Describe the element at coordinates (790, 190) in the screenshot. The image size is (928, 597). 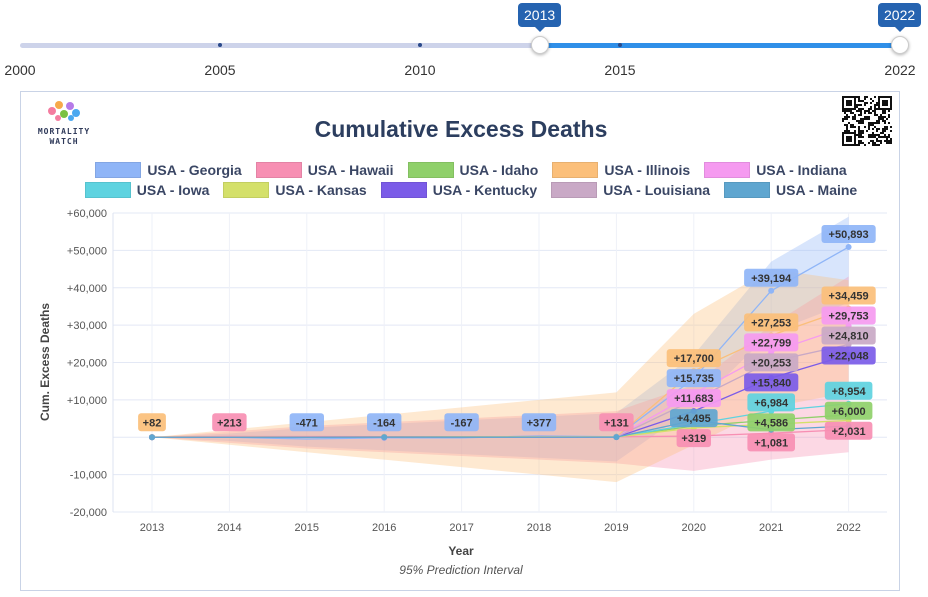
I see `legend-item: USA - Maine` at that location.